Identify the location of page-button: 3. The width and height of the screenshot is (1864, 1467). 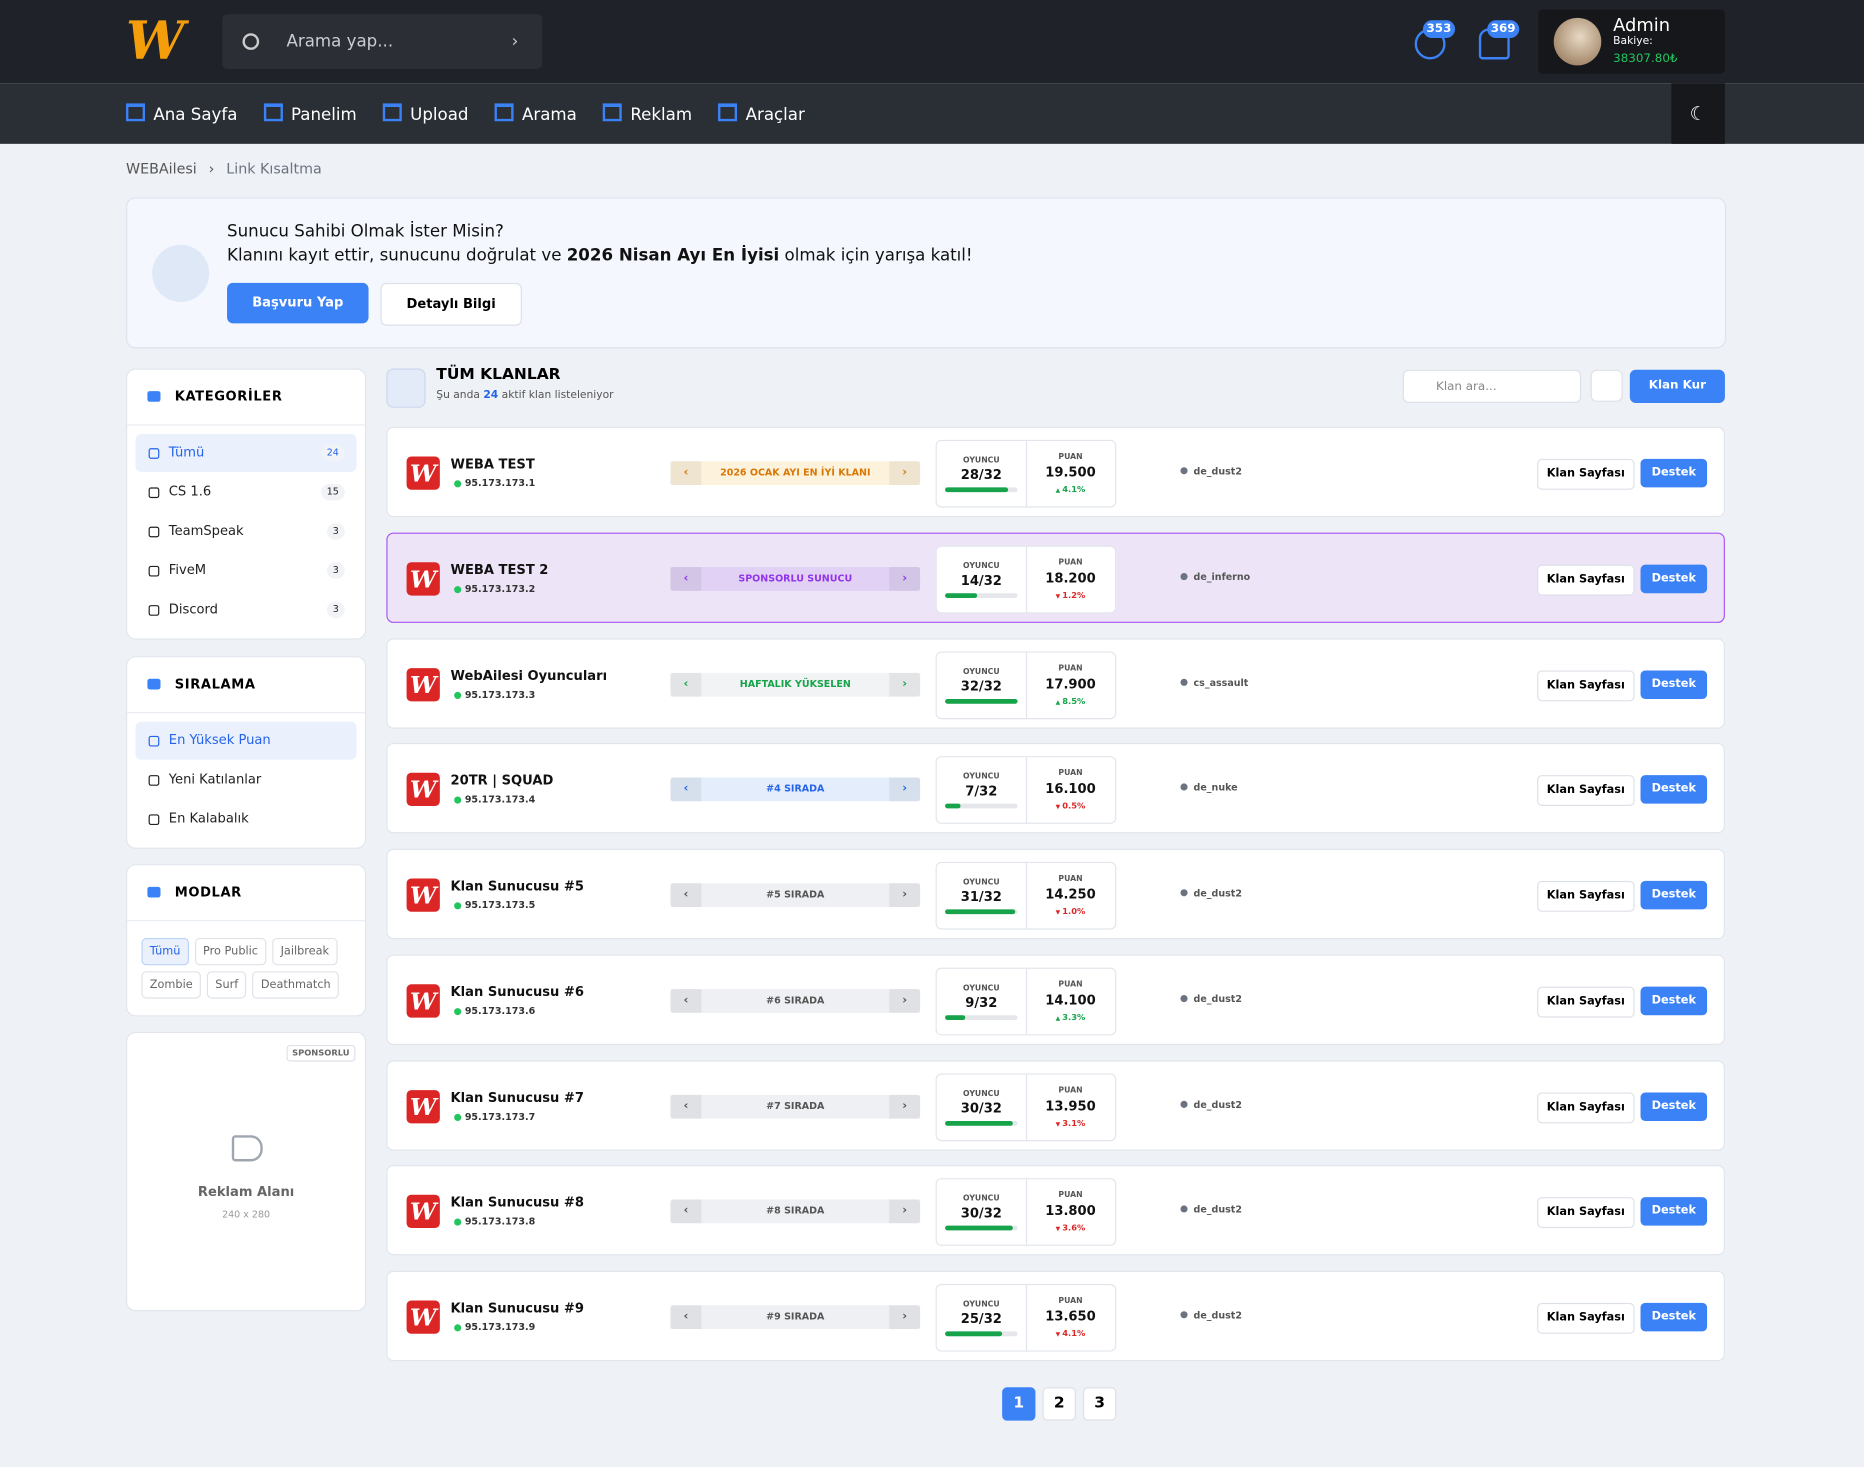
(1099, 1404).